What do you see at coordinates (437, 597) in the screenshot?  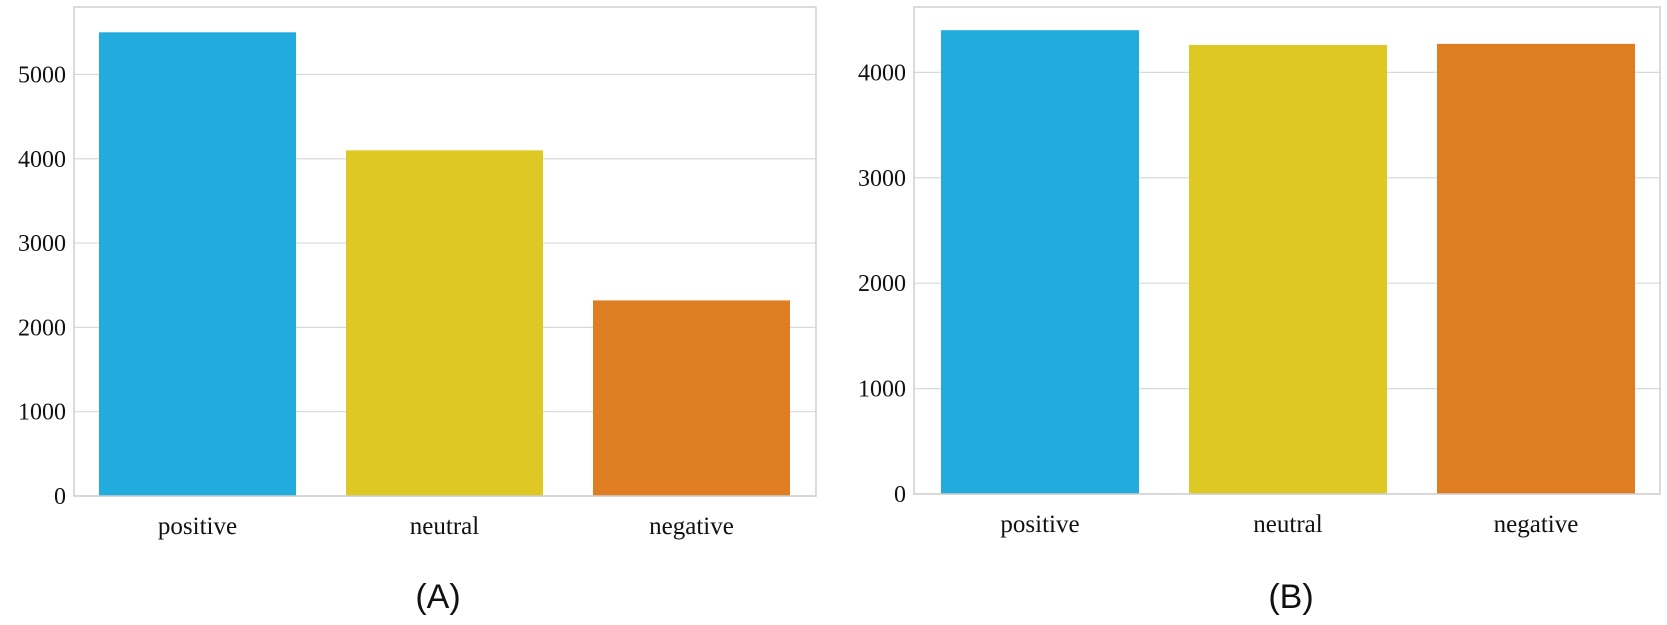 I see `panel-caption: (A)` at bounding box center [437, 597].